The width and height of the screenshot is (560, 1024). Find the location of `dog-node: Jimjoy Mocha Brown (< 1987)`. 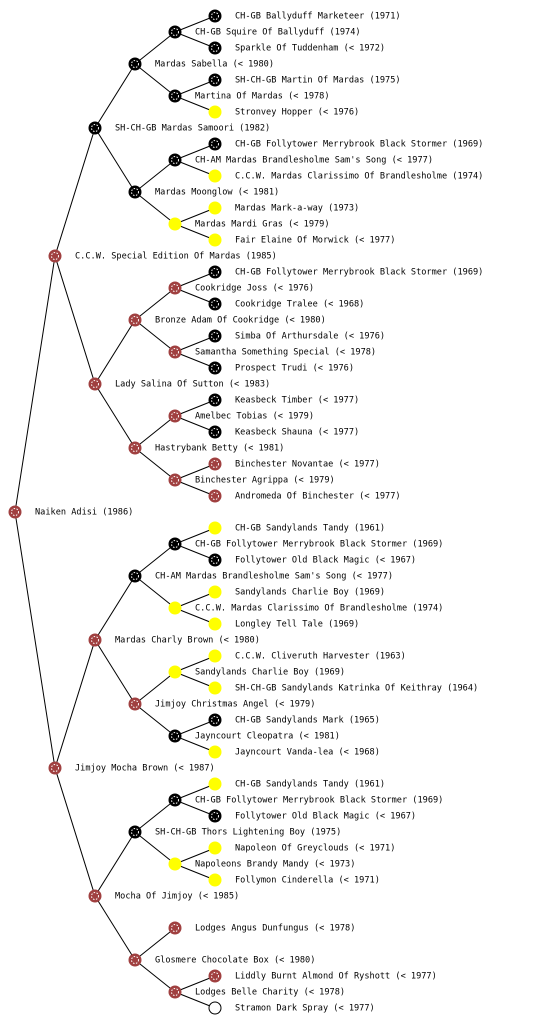

dog-node: Jimjoy Mocha Brown (< 1987) is located at coordinates (131, 768).